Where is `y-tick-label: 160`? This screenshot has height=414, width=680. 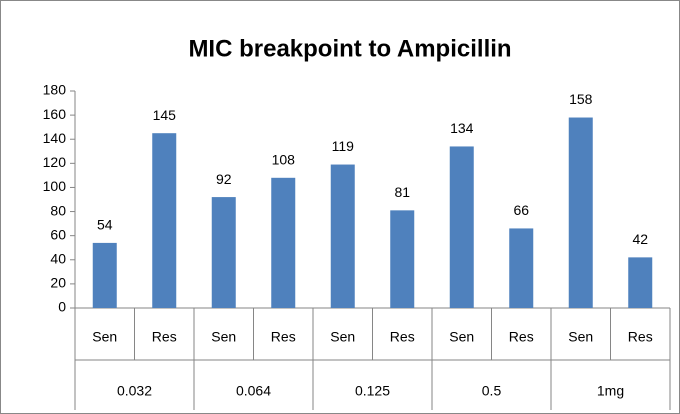
y-tick-label: 160 is located at coordinates (55, 114).